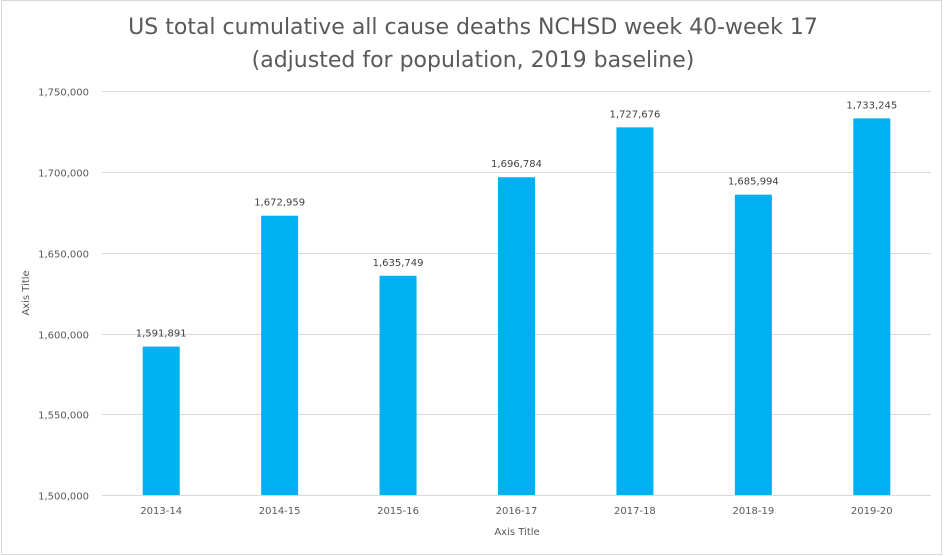 This screenshot has height=556, width=946. What do you see at coordinates (26, 292) in the screenshot?
I see `y-axis-title: Axis Title` at bounding box center [26, 292].